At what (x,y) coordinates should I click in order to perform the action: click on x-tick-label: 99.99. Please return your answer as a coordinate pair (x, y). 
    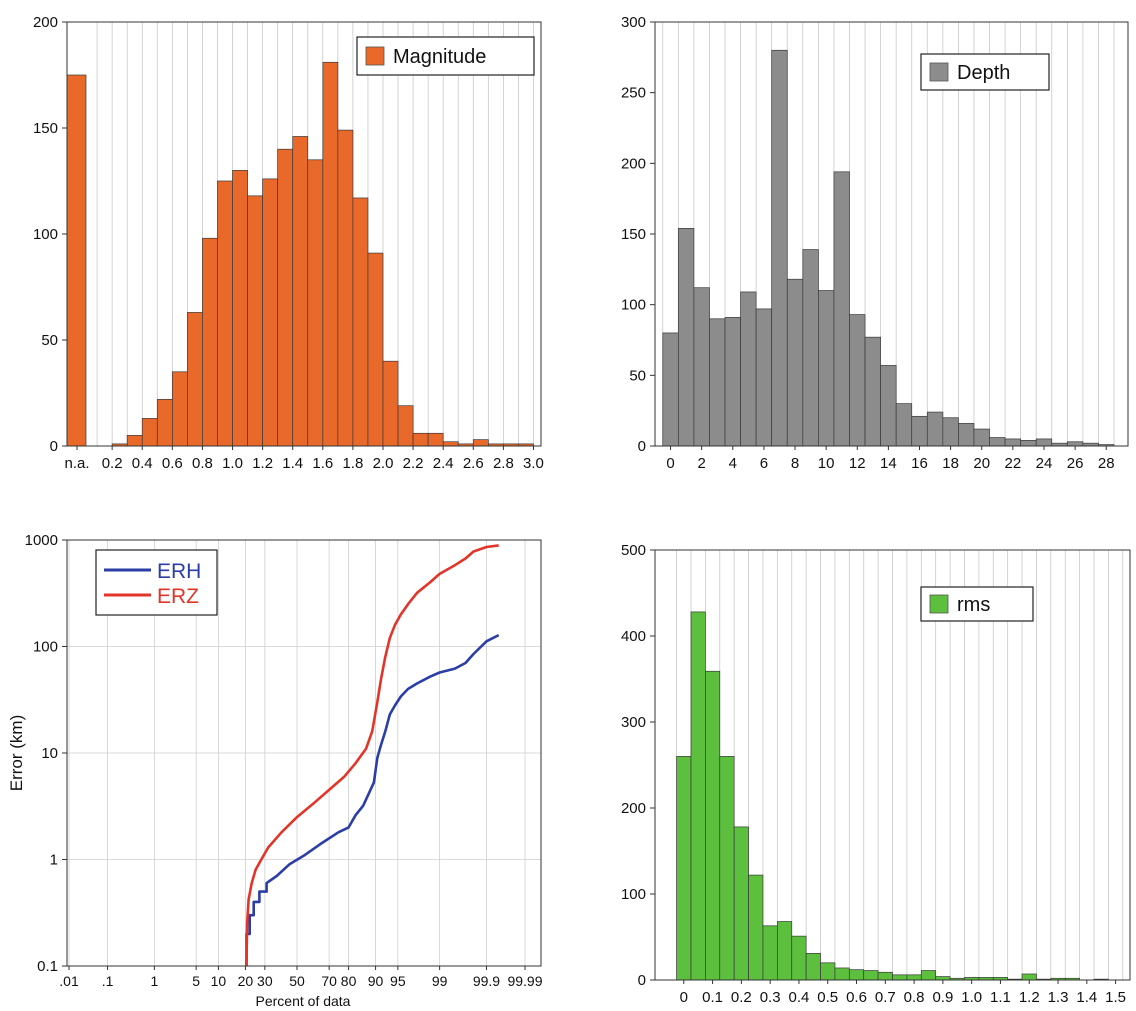
    Looking at the image, I should click on (524, 981).